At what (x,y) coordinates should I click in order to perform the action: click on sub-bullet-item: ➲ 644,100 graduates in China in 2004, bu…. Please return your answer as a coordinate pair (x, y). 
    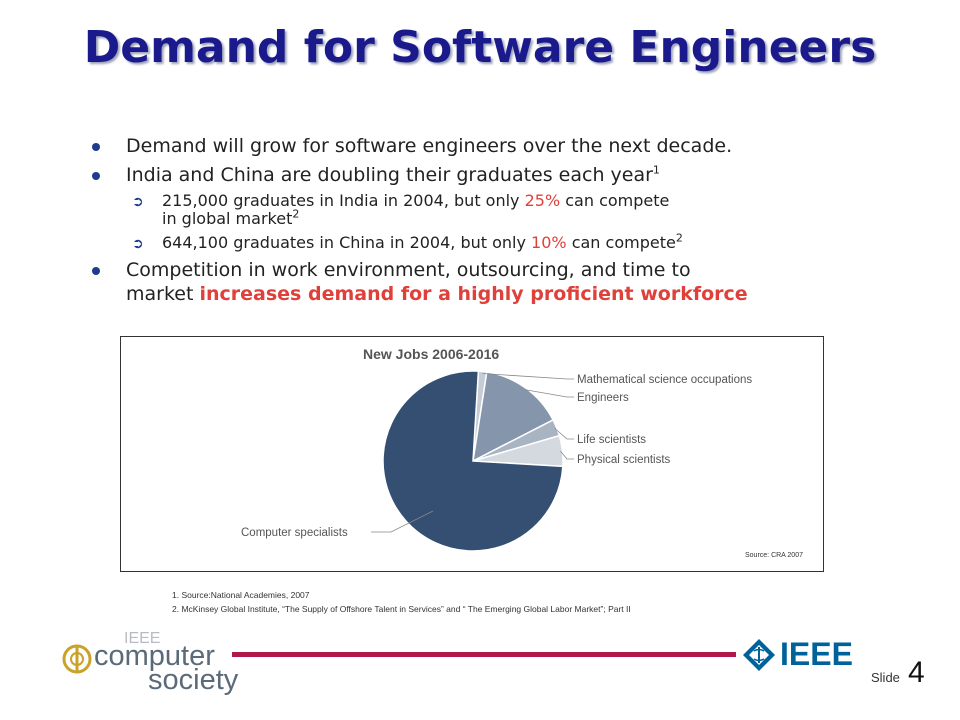
    Looking at the image, I should click on (492, 241).